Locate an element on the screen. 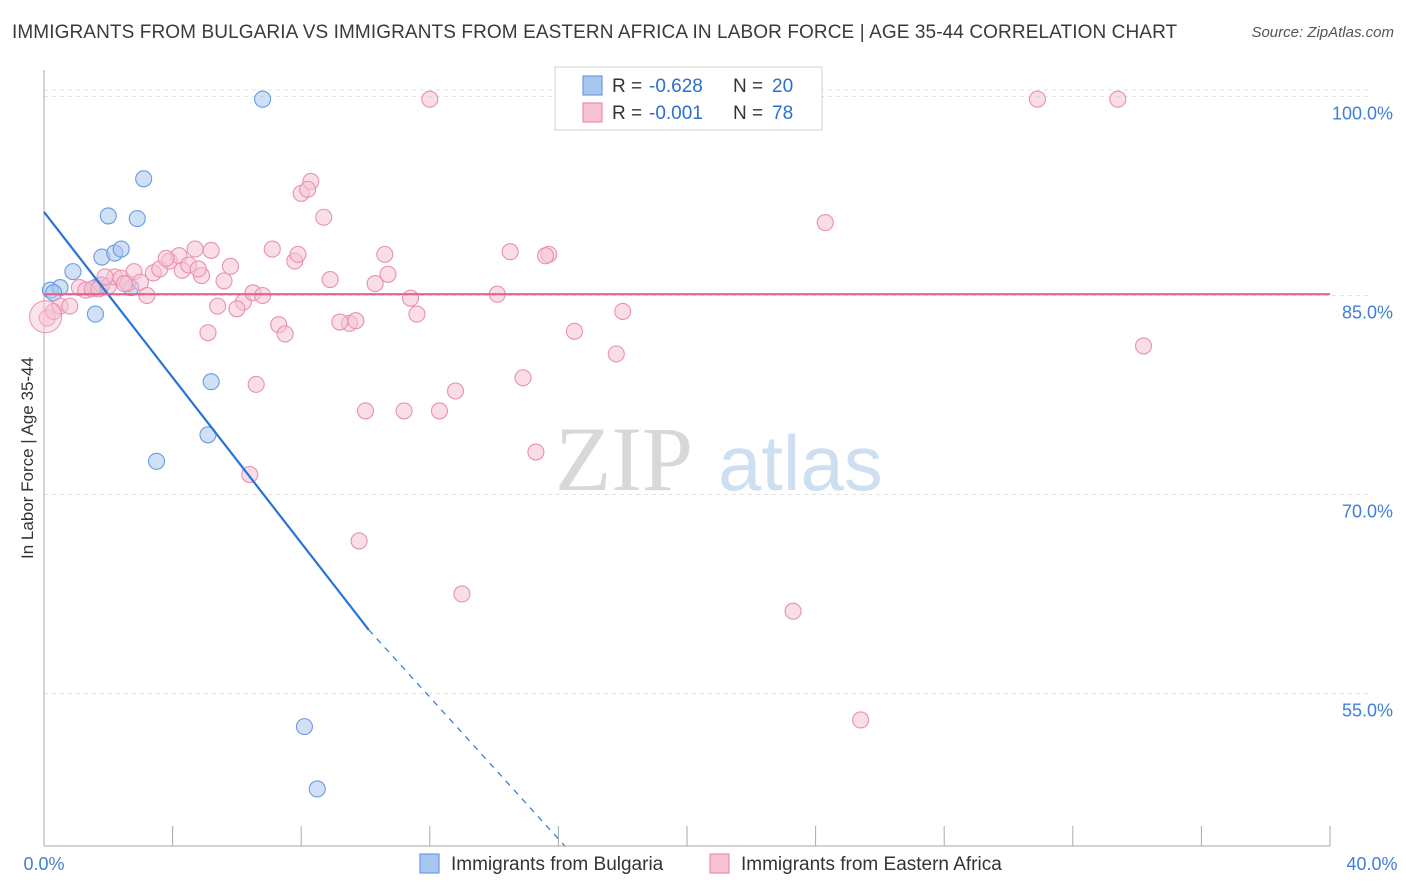 The width and height of the screenshot is (1406, 892). stats-r-value-eastern-africa: -0.001 is located at coordinates (676, 113).